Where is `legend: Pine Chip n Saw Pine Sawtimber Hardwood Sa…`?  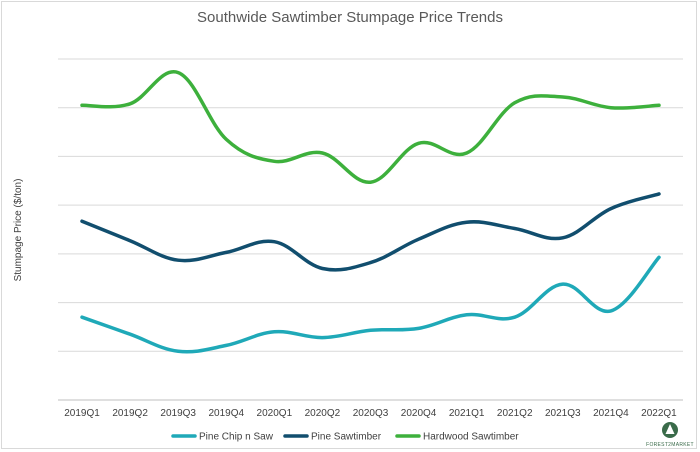
legend: Pine Chip n Saw Pine Sawtimber Hardwood Sa… is located at coordinates (345, 437).